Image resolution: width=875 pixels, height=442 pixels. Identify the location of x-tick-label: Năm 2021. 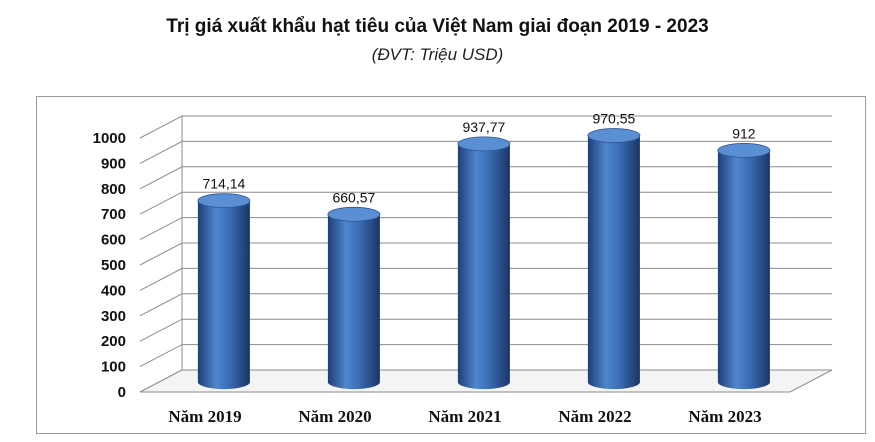
(464, 416).